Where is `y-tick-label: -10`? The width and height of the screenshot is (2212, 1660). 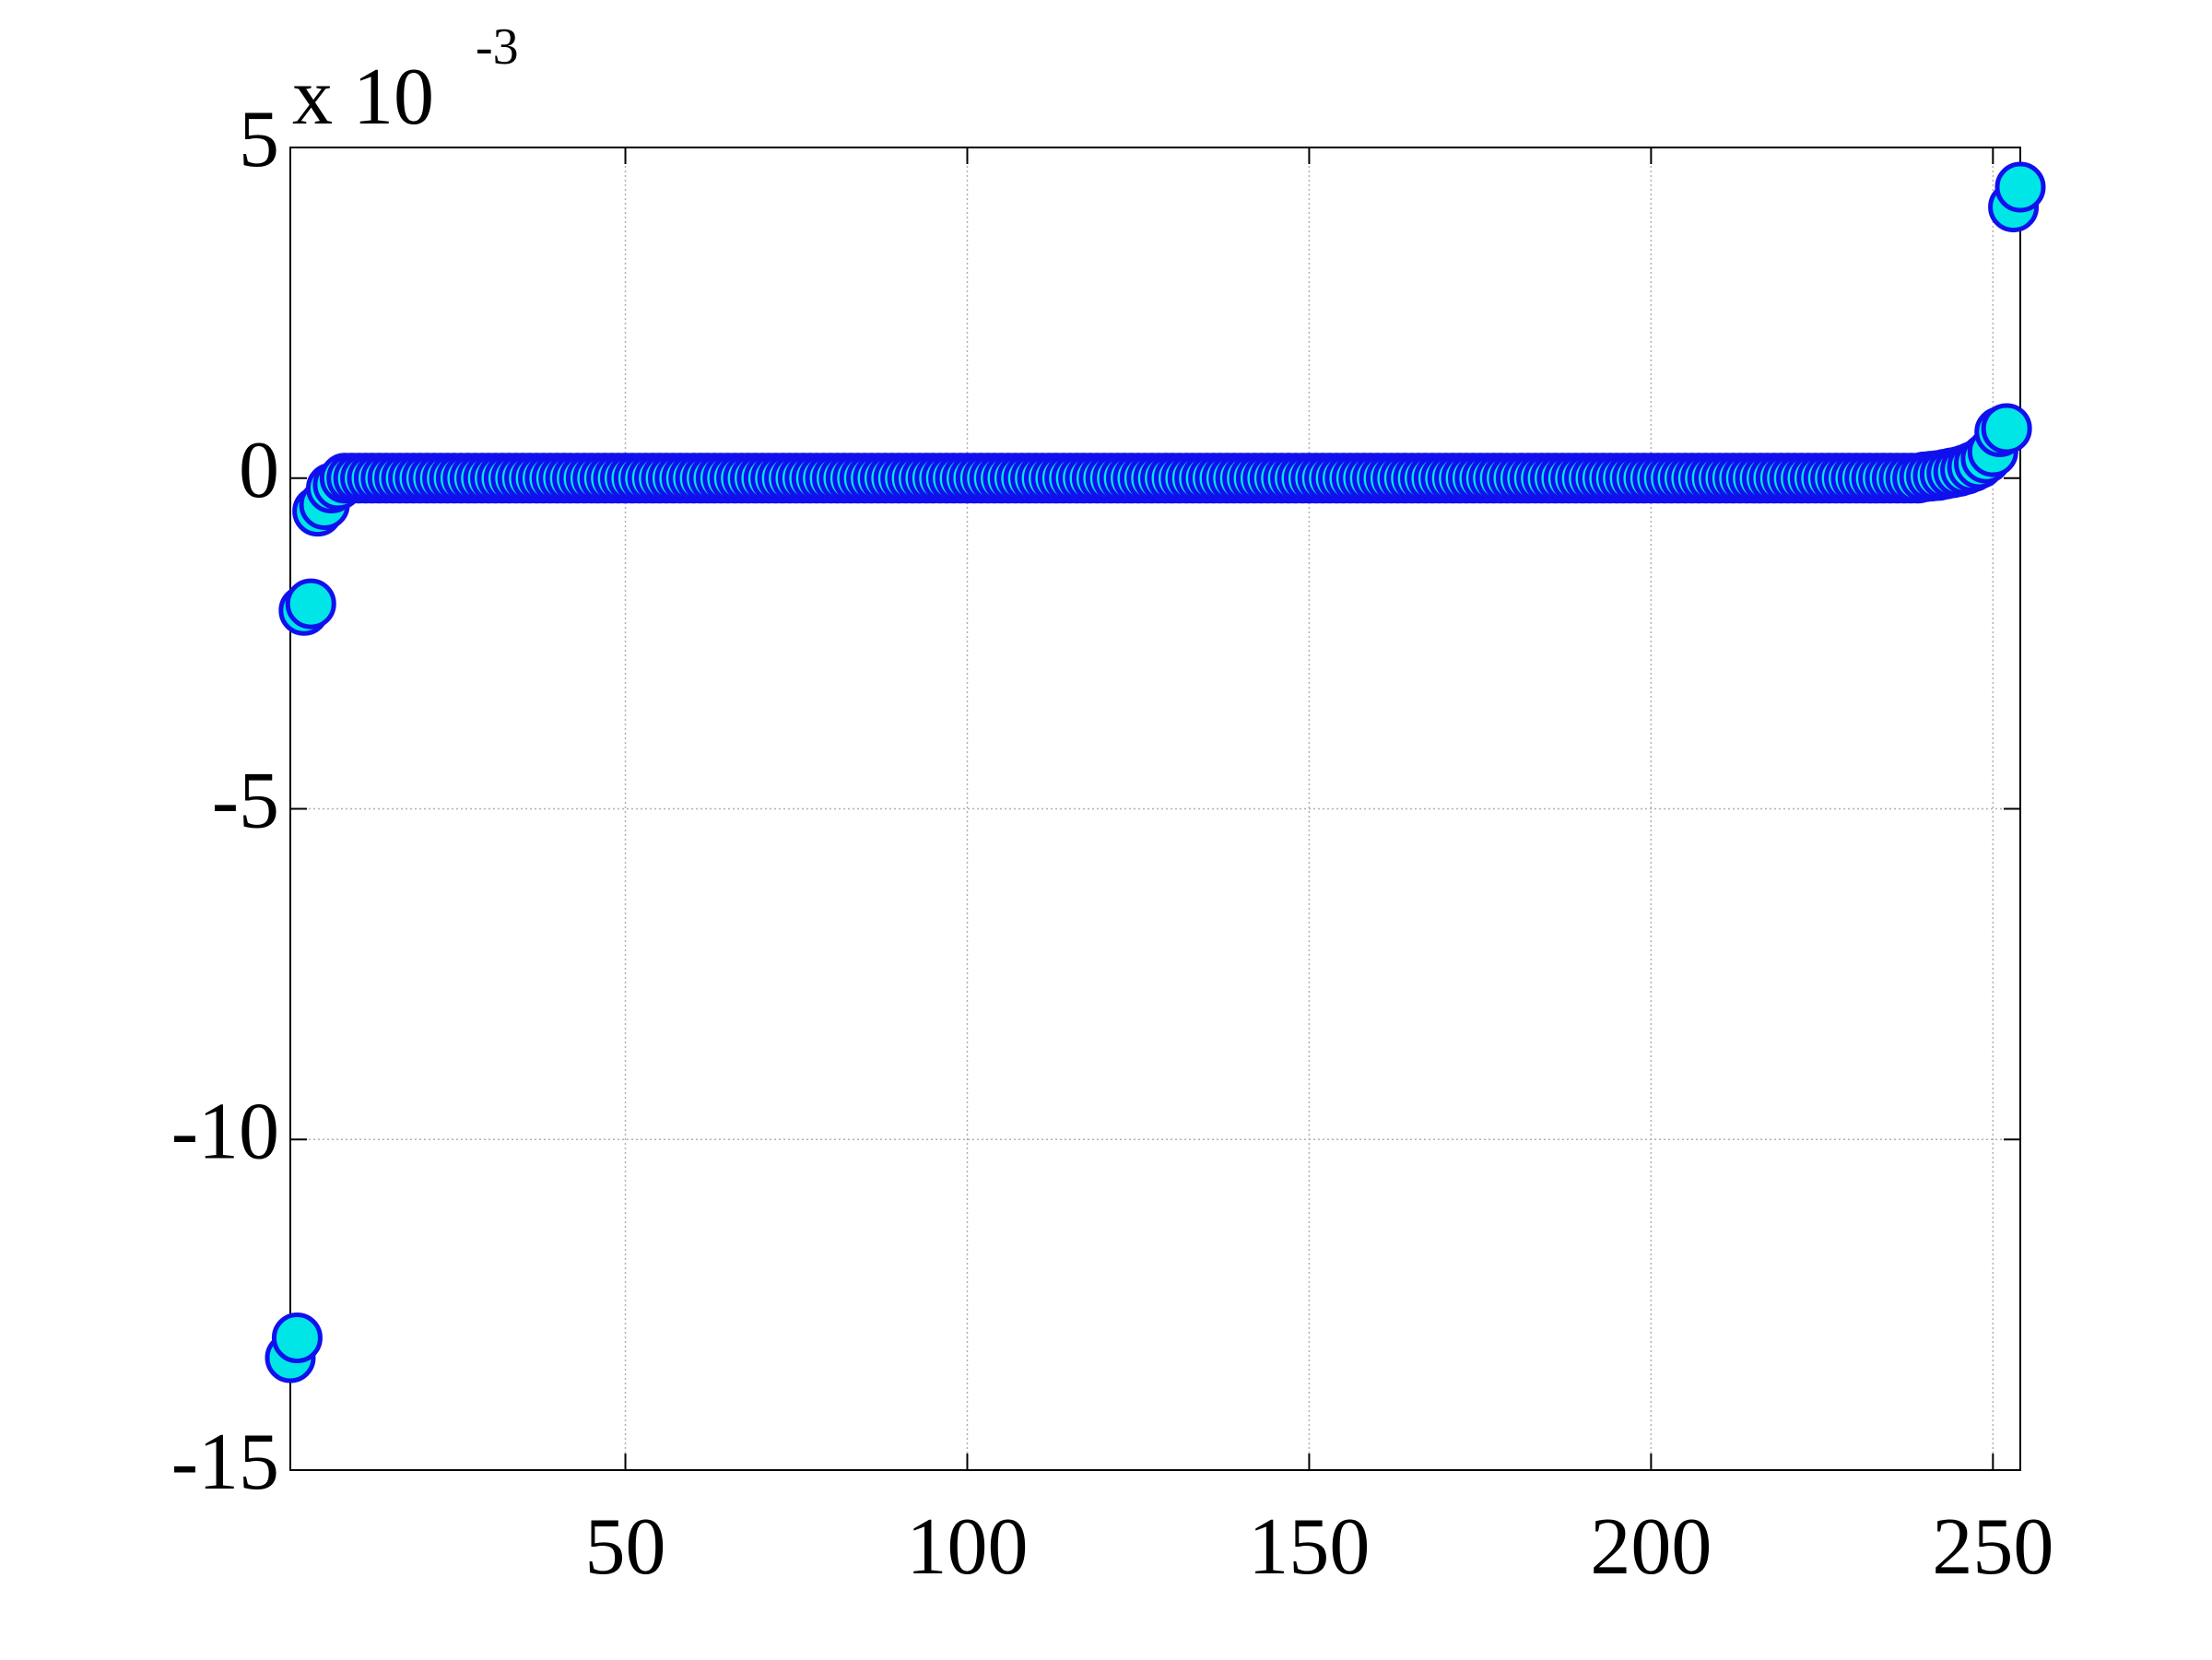 y-tick-label: -10 is located at coordinates (225, 1131).